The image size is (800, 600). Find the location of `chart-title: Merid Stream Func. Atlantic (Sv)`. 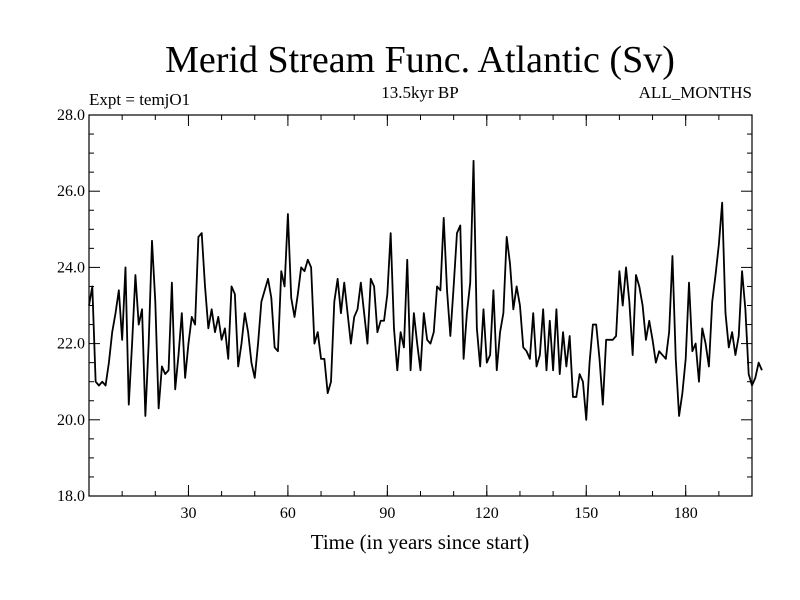

chart-title: Merid Stream Func. Atlantic (Sv) is located at coordinates (420, 60).